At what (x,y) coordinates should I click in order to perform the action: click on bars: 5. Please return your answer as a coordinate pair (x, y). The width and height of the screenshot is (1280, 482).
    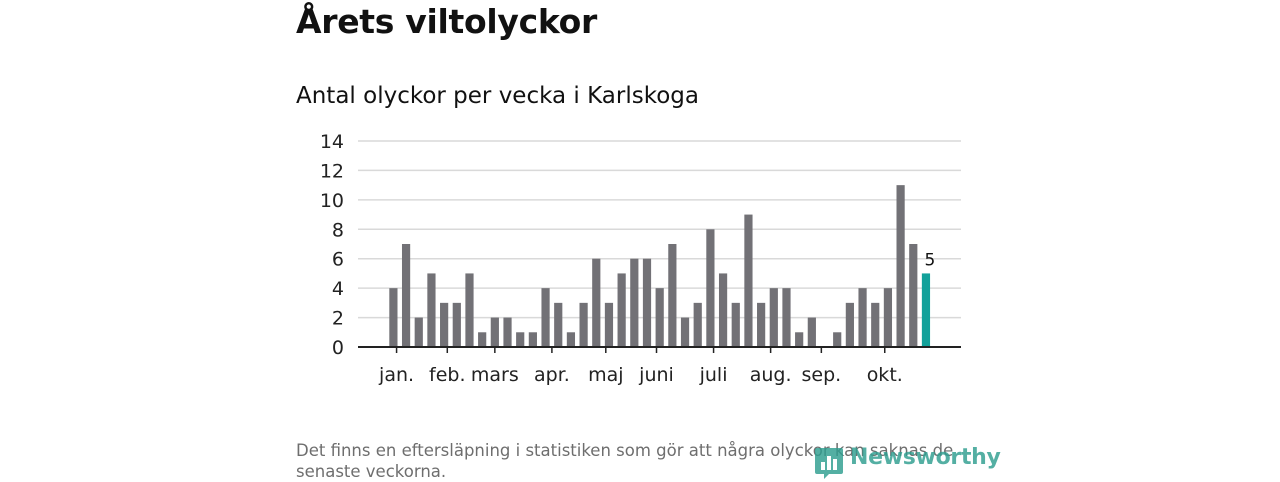
    Looking at the image, I should click on (662, 266).